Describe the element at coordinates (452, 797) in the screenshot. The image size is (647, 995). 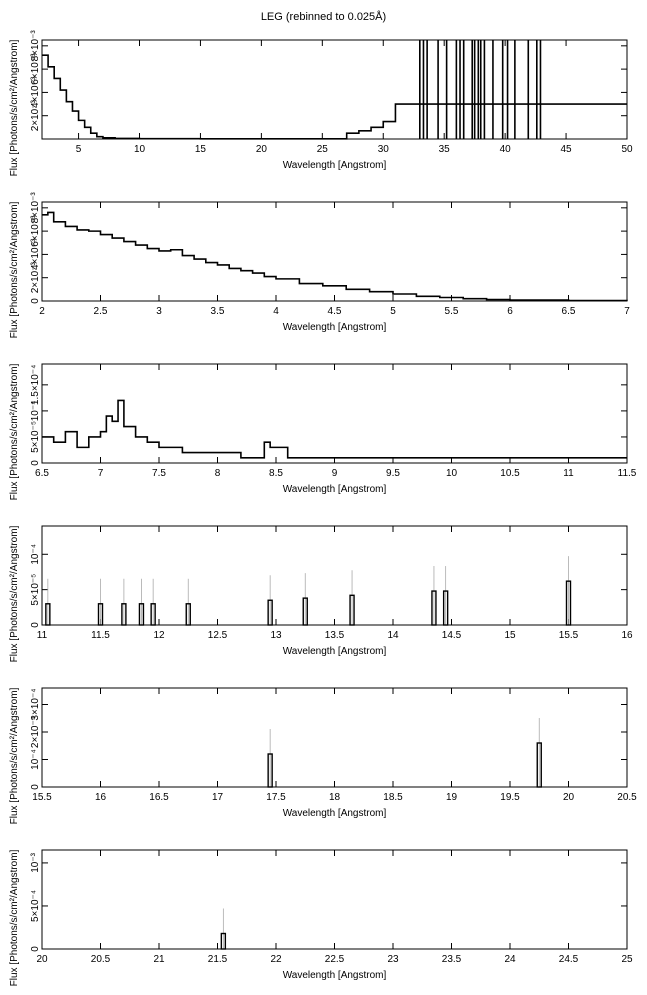
I see `x-tick-label: 19` at that location.